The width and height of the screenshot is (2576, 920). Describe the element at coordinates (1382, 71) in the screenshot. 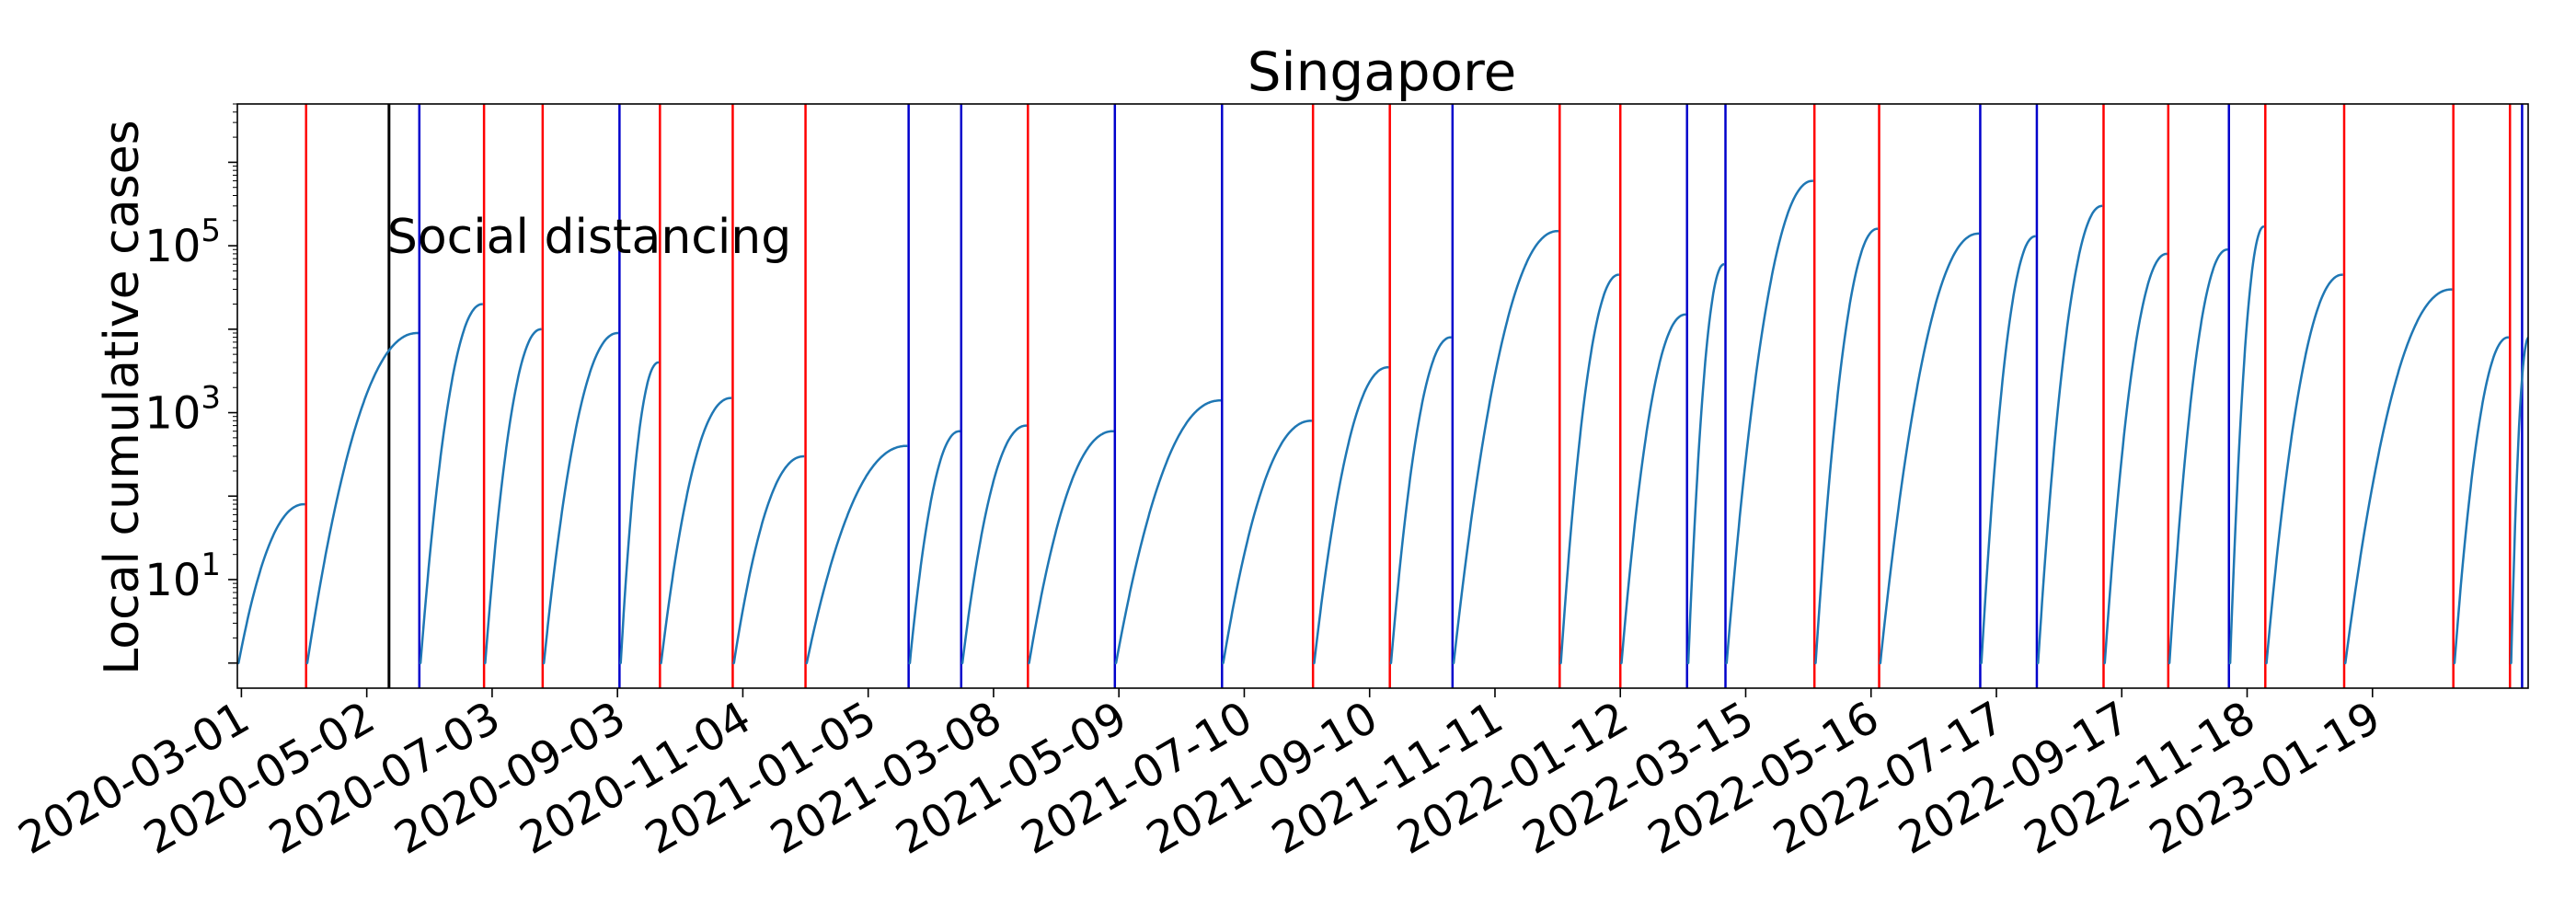

I see `chart-title: Singapore` at that location.